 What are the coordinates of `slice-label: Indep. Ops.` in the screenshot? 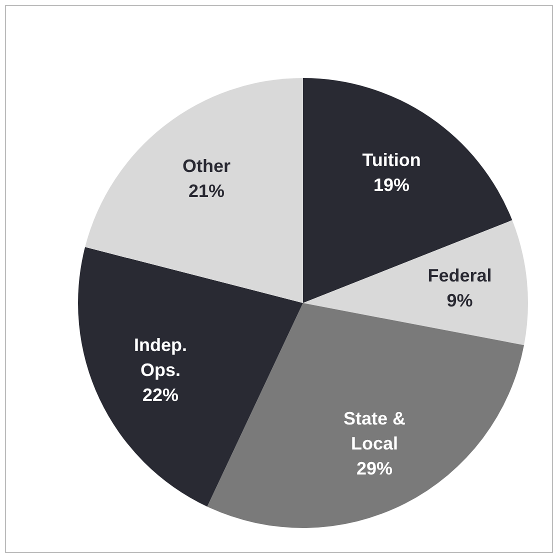 It's located at (160, 357).